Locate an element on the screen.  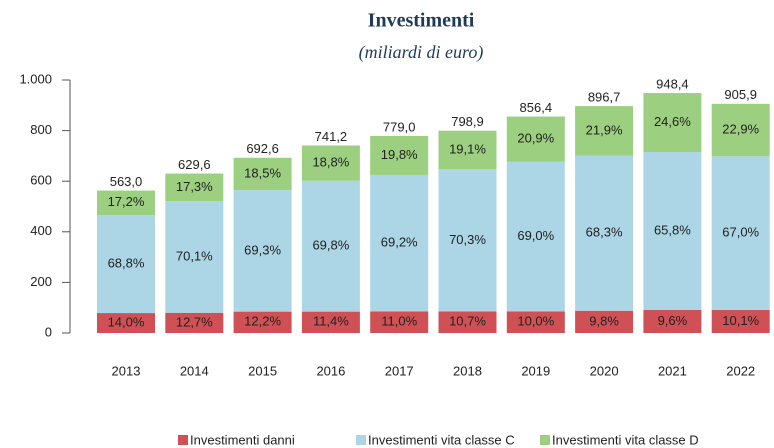
segment-label: 68,8% is located at coordinates (126, 262).